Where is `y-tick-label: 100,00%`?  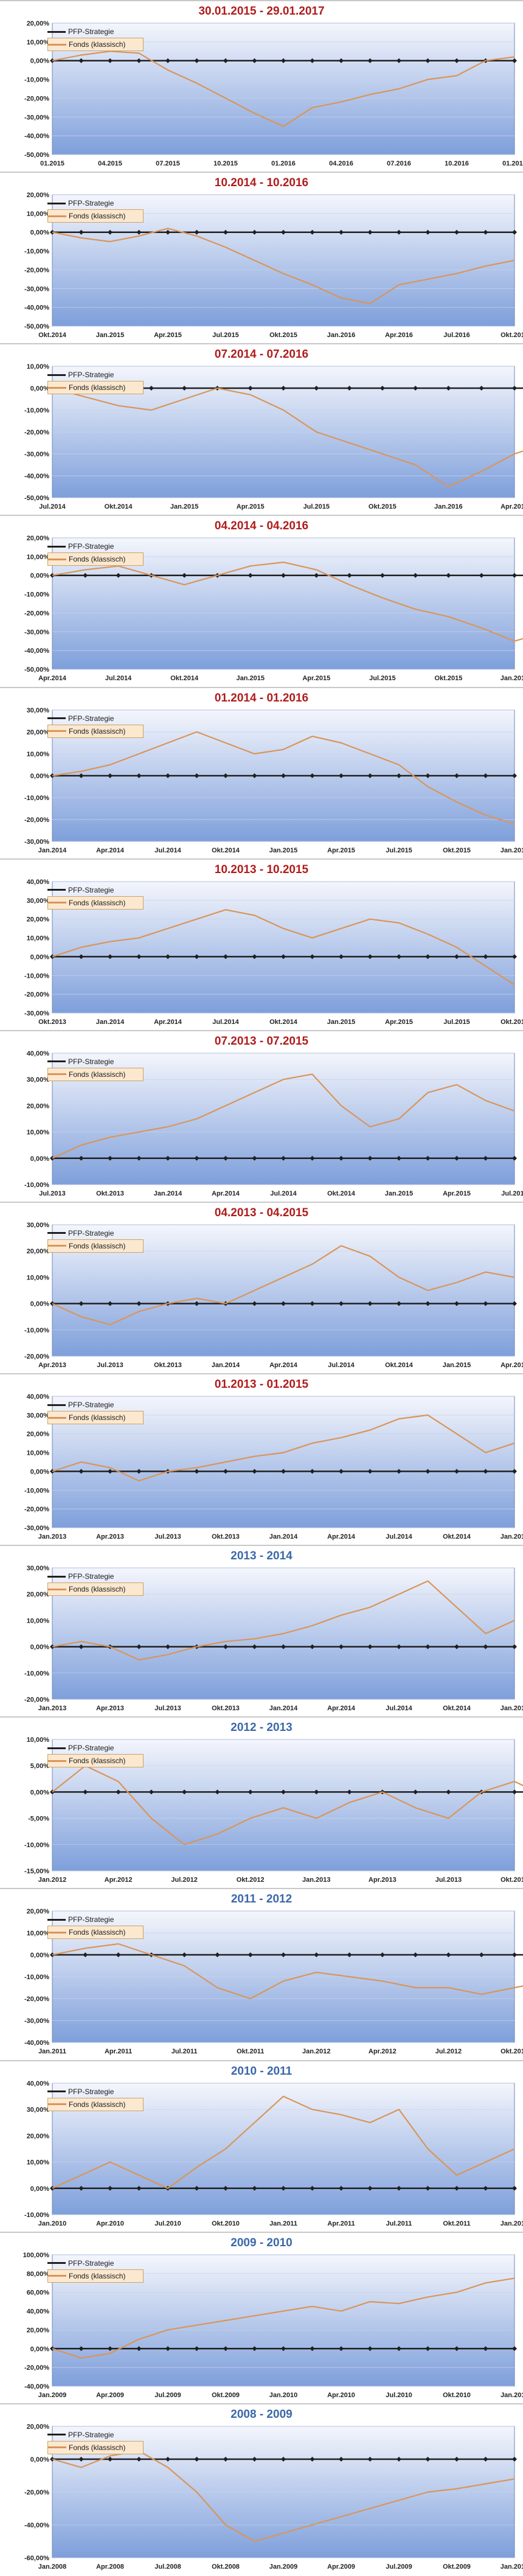
y-tick-label: 100,00% is located at coordinates (37, 2255).